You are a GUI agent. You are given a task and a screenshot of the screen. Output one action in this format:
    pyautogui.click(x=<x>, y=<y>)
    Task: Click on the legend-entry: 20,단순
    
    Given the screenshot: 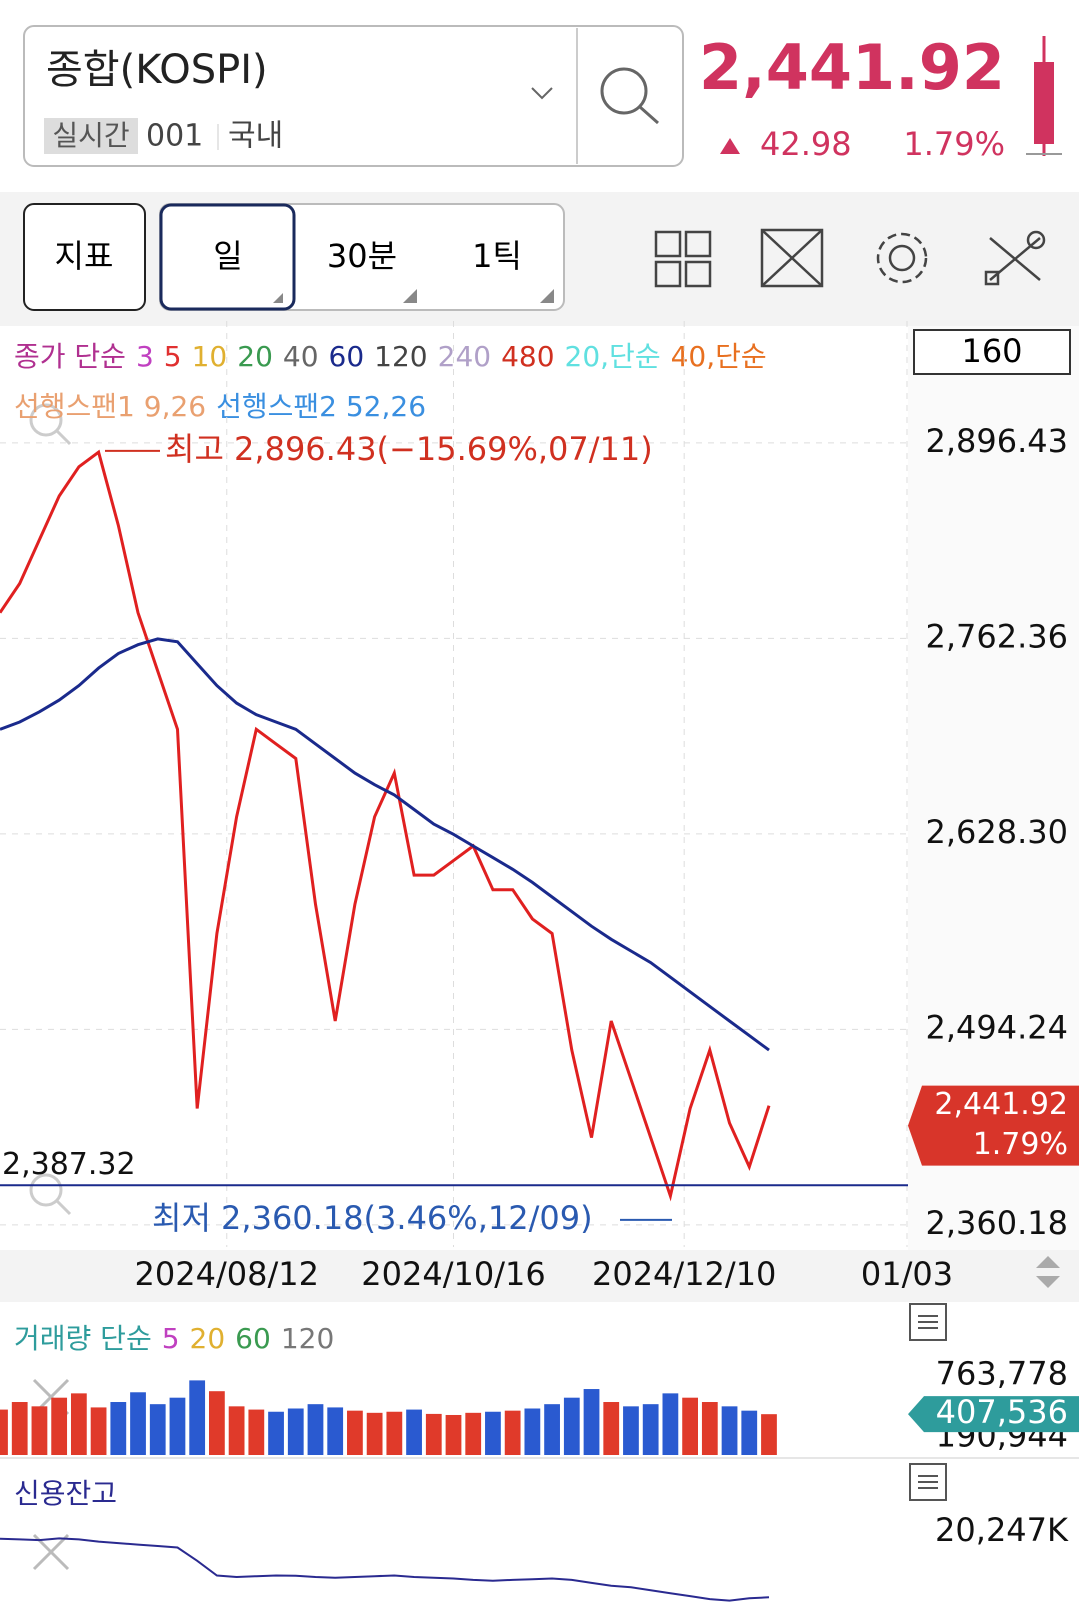 What is the action you would take?
    pyautogui.click(x=613, y=356)
    